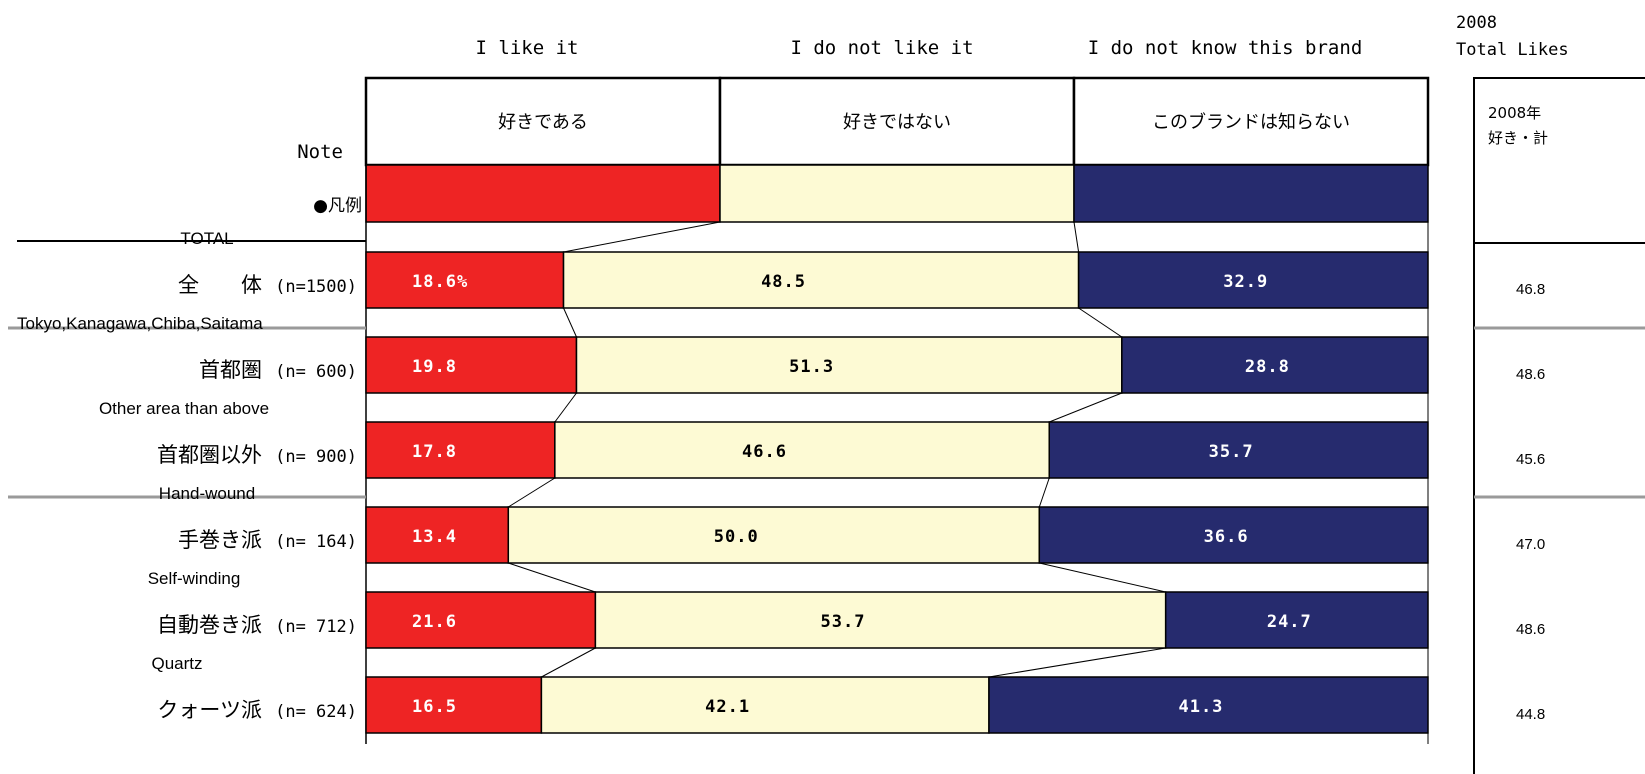  What do you see at coordinates (434, 452) in the screenshot?
I see `data-label-like: 17.8` at bounding box center [434, 452].